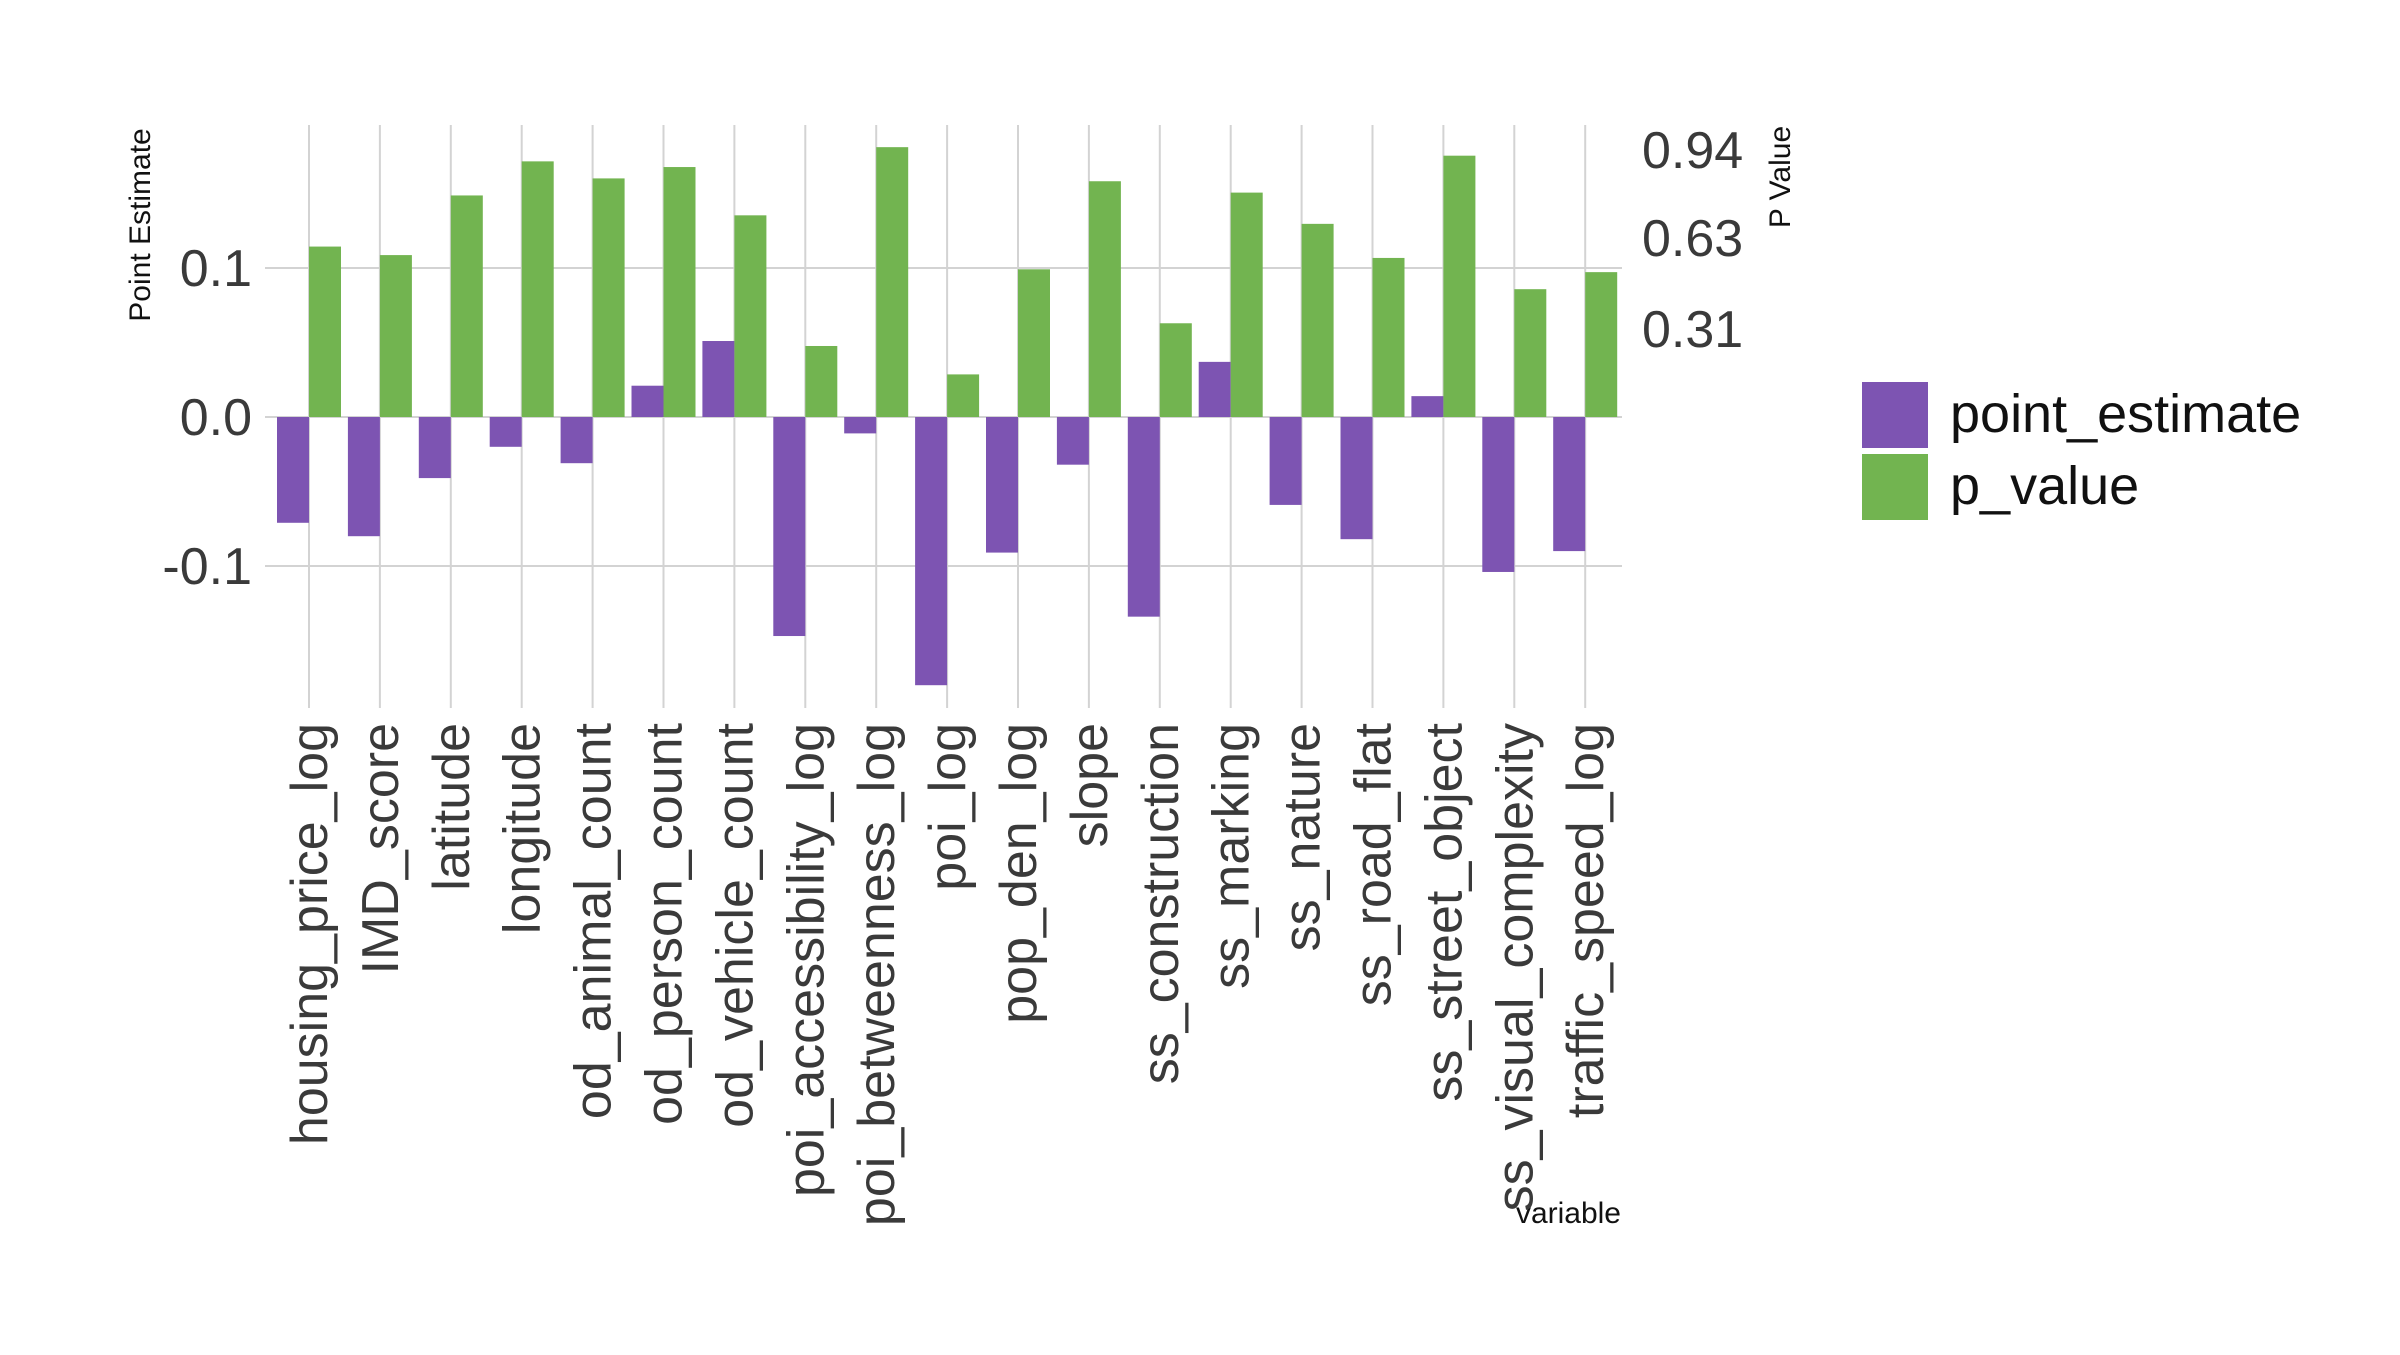 The height and width of the screenshot is (1355, 2400). What do you see at coordinates (216, 269) in the screenshot?
I see `y-tick-label: 0.1` at bounding box center [216, 269].